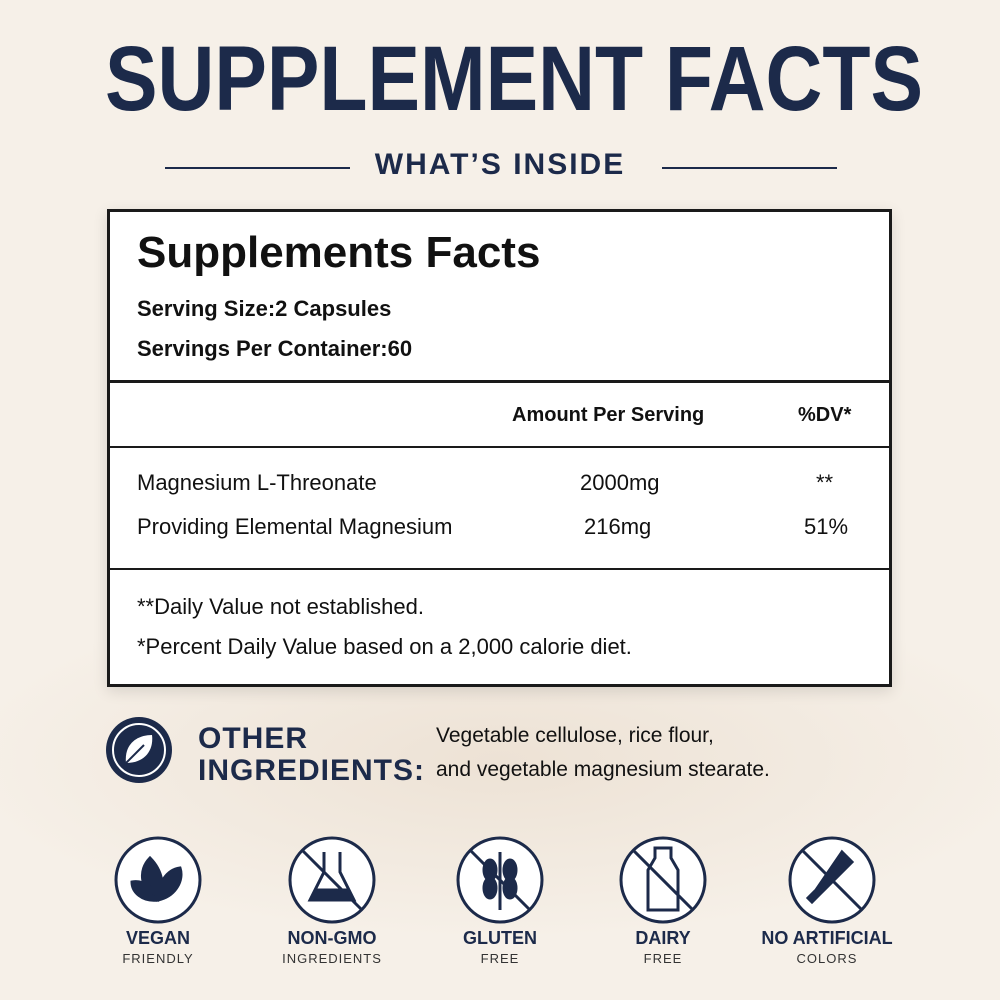 This screenshot has width=1000, height=1000. I want to click on badge-title: VEGAN, so click(157, 938).